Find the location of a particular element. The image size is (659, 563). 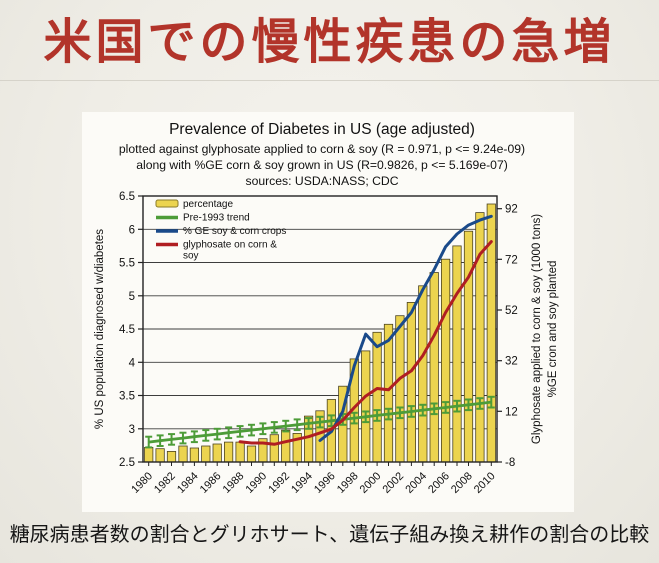

svg-text: 1980 is located at coordinates (142, 483).